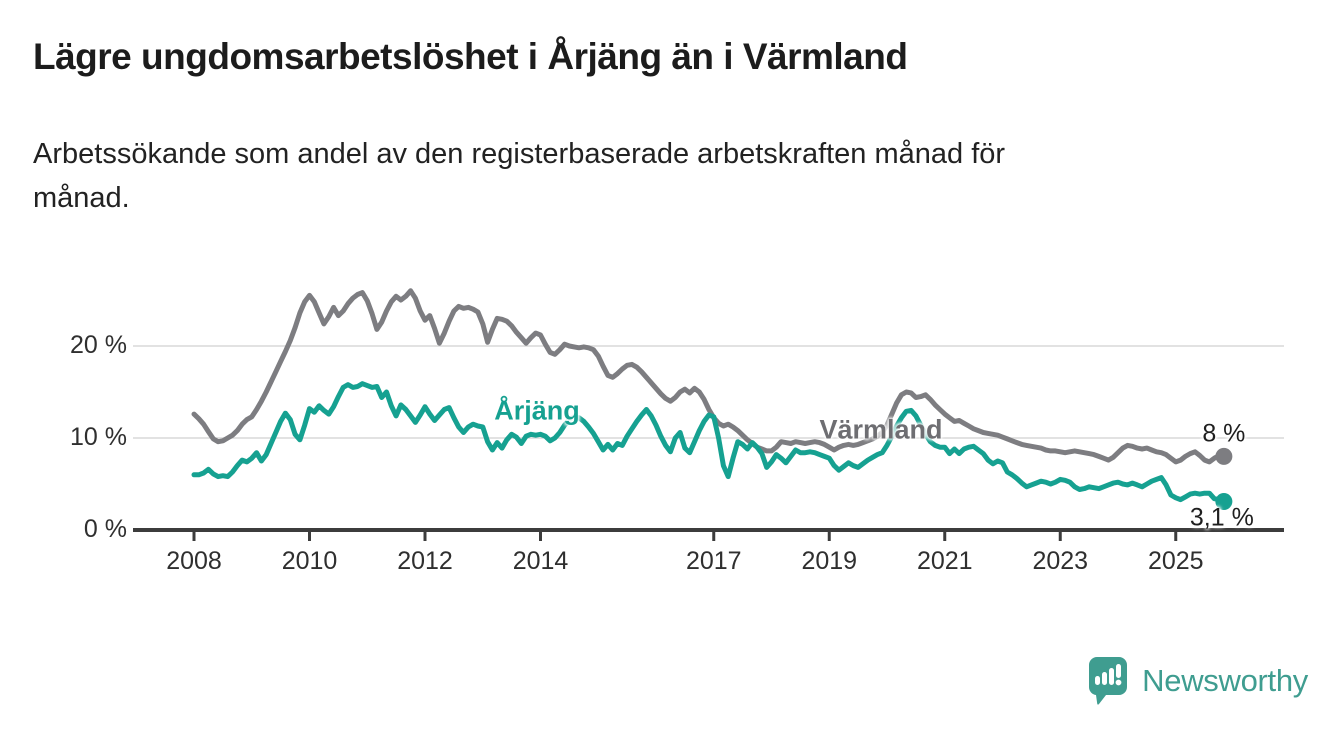 Image resolution: width=1340 pixels, height=734 pixels. What do you see at coordinates (309, 561) in the screenshot?
I see `x-axis-label: 2010` at bounding box center [309, 561].